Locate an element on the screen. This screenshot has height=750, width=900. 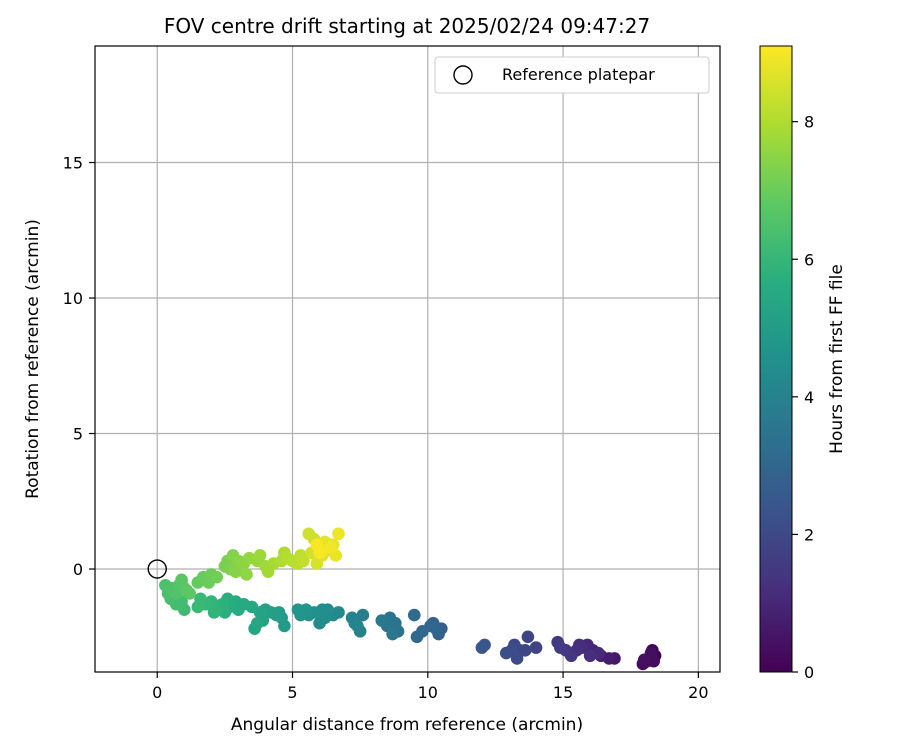
y-tick-label: 0 is located at coordinates (78, 569).